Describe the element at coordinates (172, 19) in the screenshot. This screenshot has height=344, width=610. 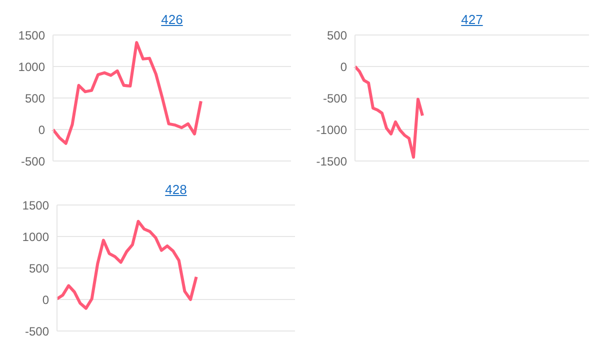
I see `chart-title: 426` at that location.